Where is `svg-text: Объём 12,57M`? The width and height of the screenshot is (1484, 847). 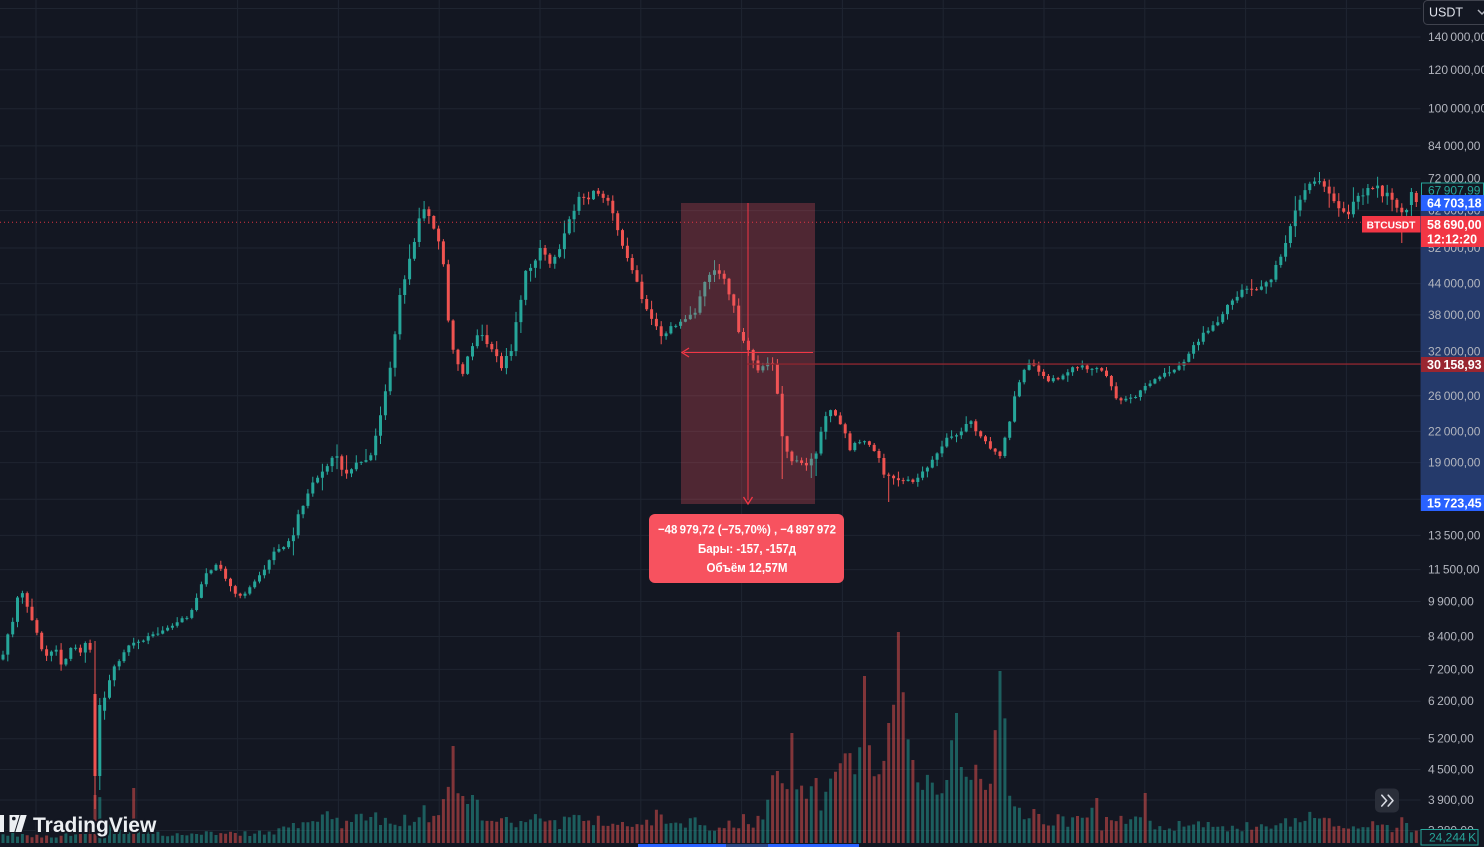 svg-text: Объём 12,57M is located at coordinates (747, 568).